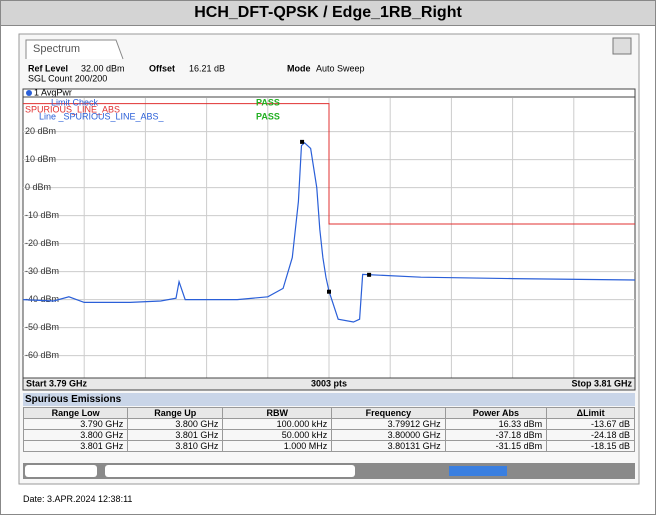 The width and height of the screenshot is (656, 515). Describe the element at coordinates (42, 215) in the screenshot. I see `y-tick-label: -10 dBm` at that location.